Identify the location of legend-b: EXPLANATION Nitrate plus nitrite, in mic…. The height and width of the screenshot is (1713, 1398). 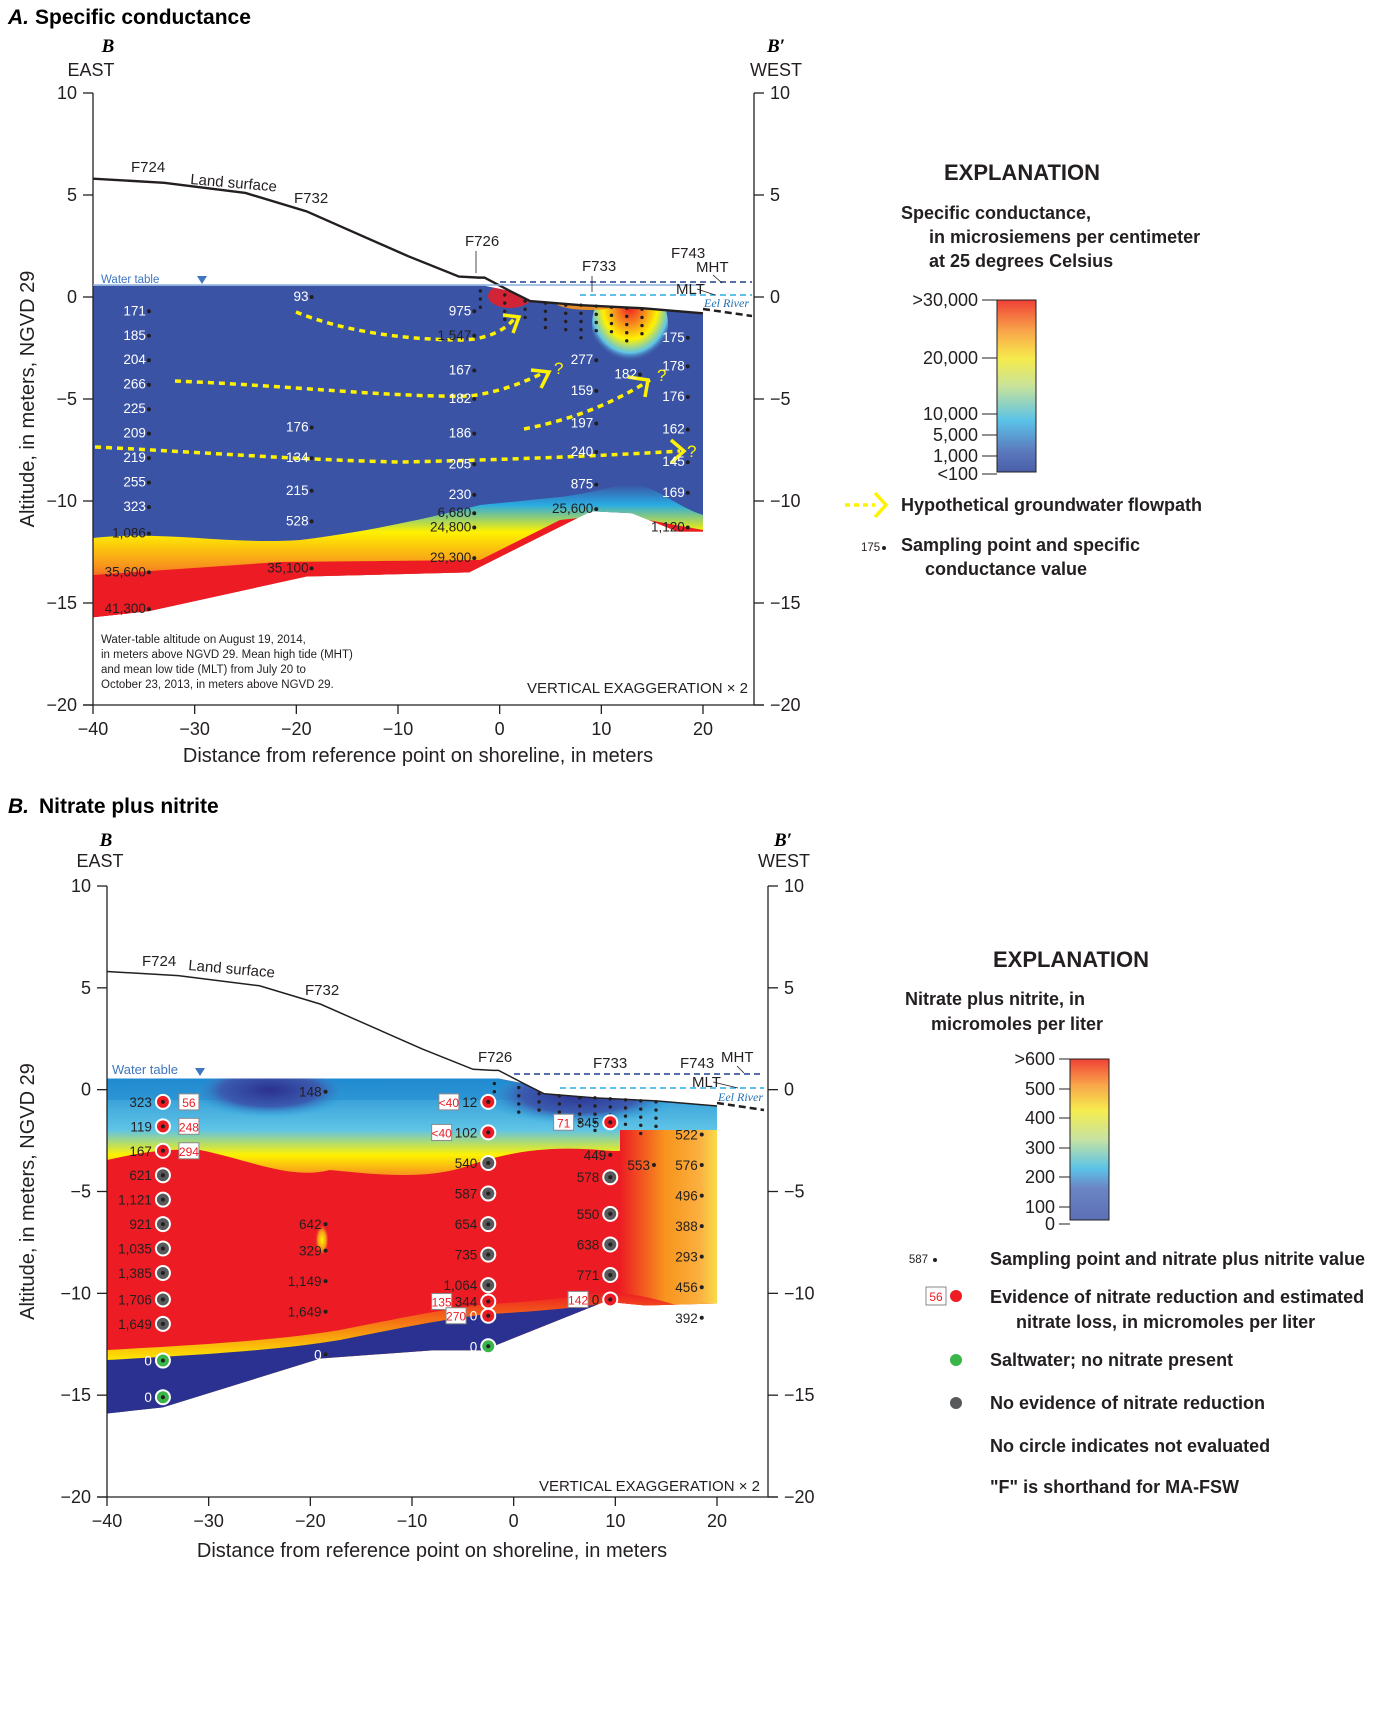
(1135, 1222).